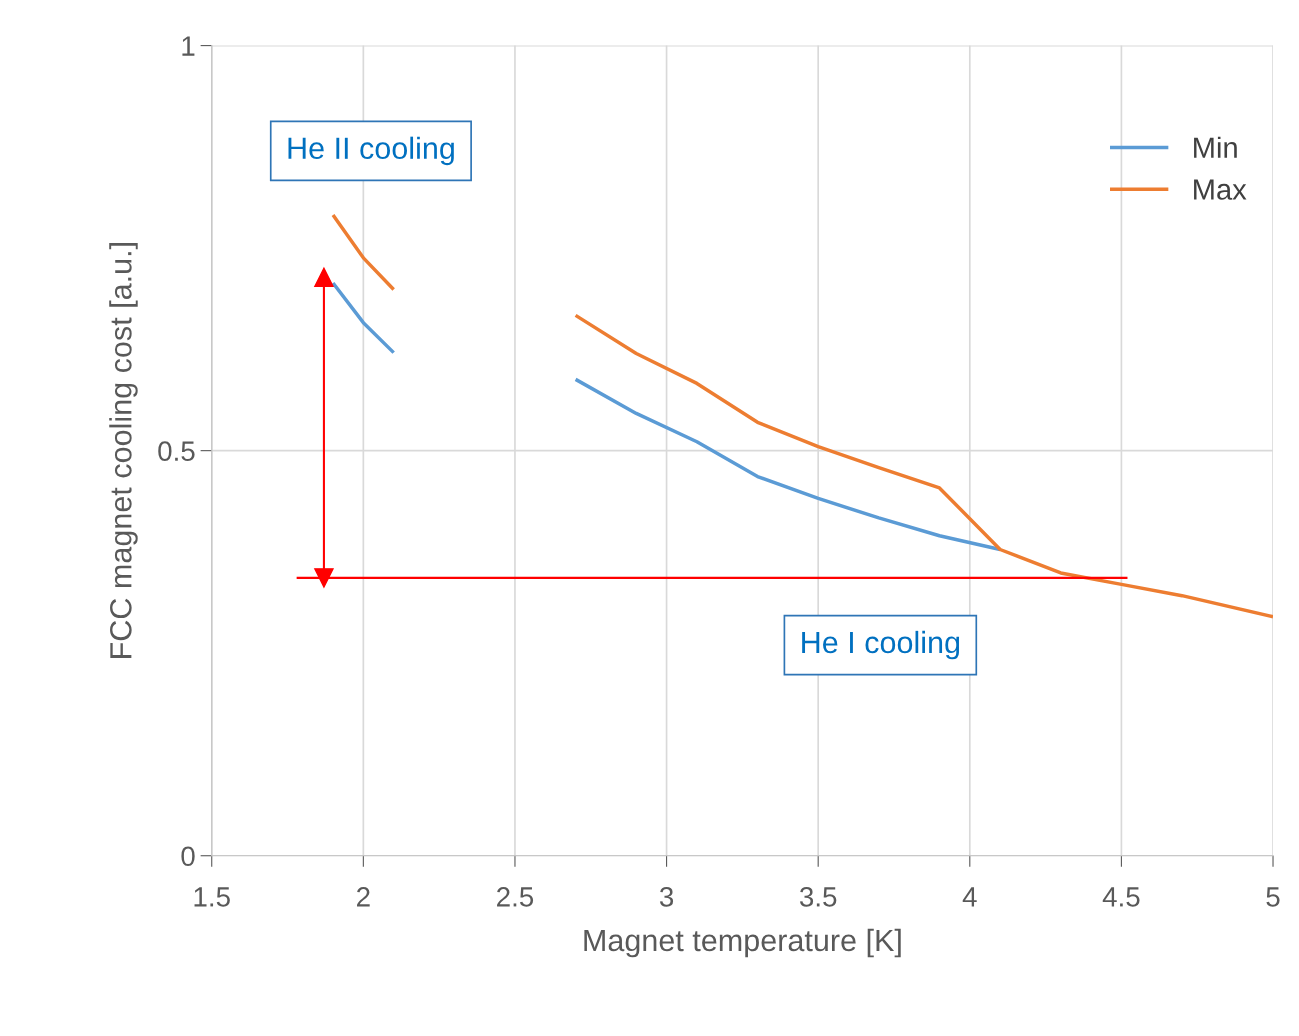  I want to click on x-tick-label: 2.5, so click(515, 897).